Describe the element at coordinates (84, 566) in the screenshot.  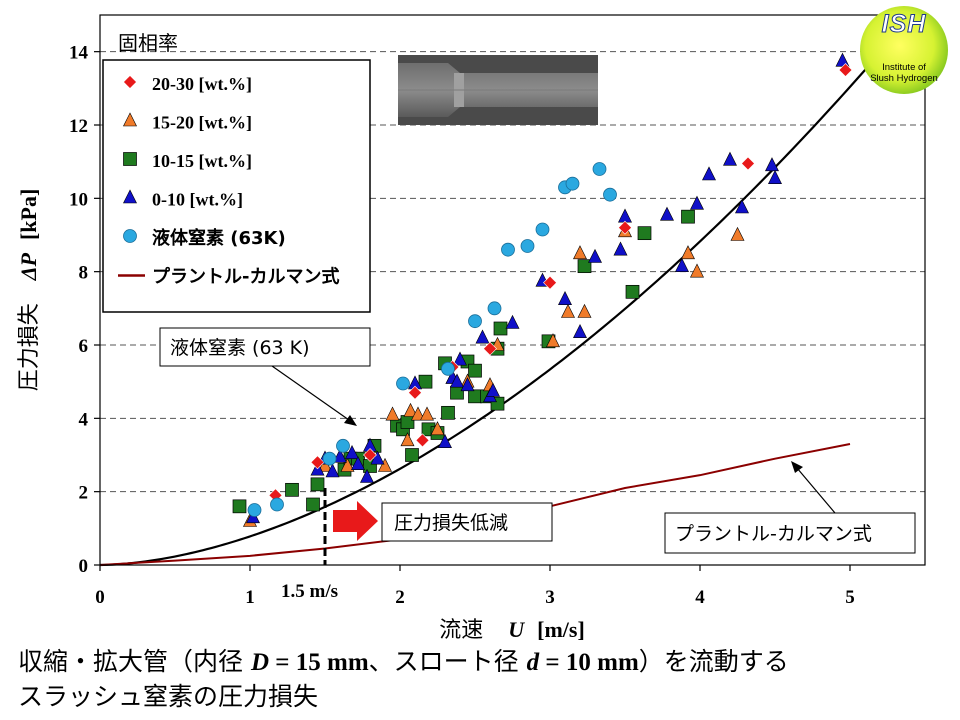
I see `y-tick-label: 0` at that location.